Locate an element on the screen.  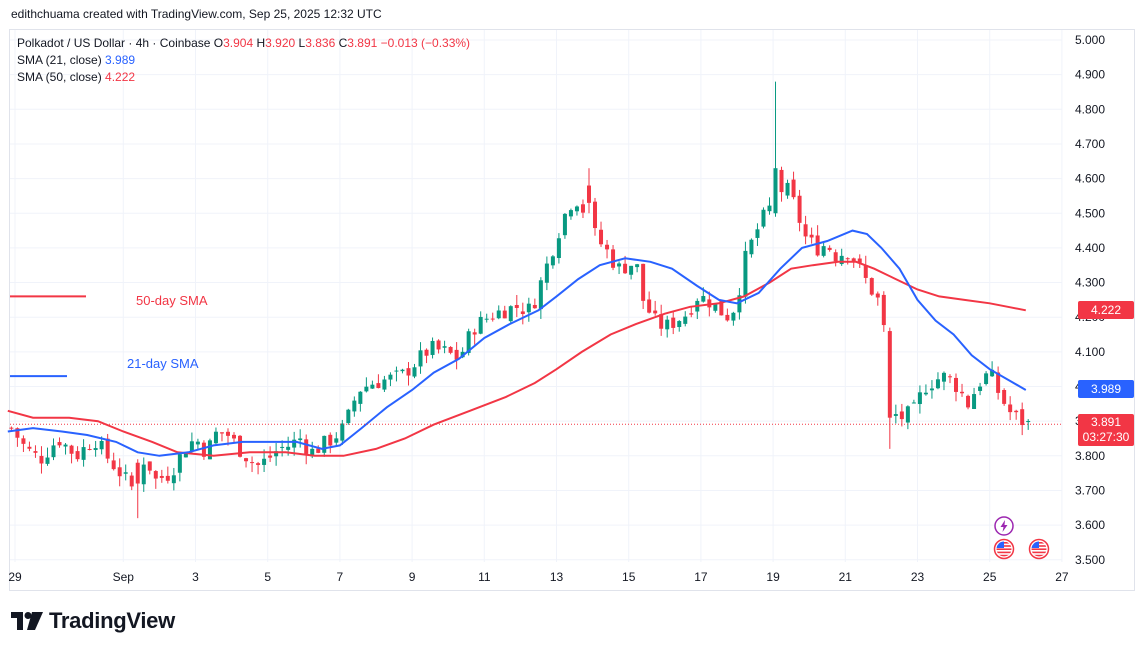
time-tick-label: 13 is located at coordinates (557, 577).